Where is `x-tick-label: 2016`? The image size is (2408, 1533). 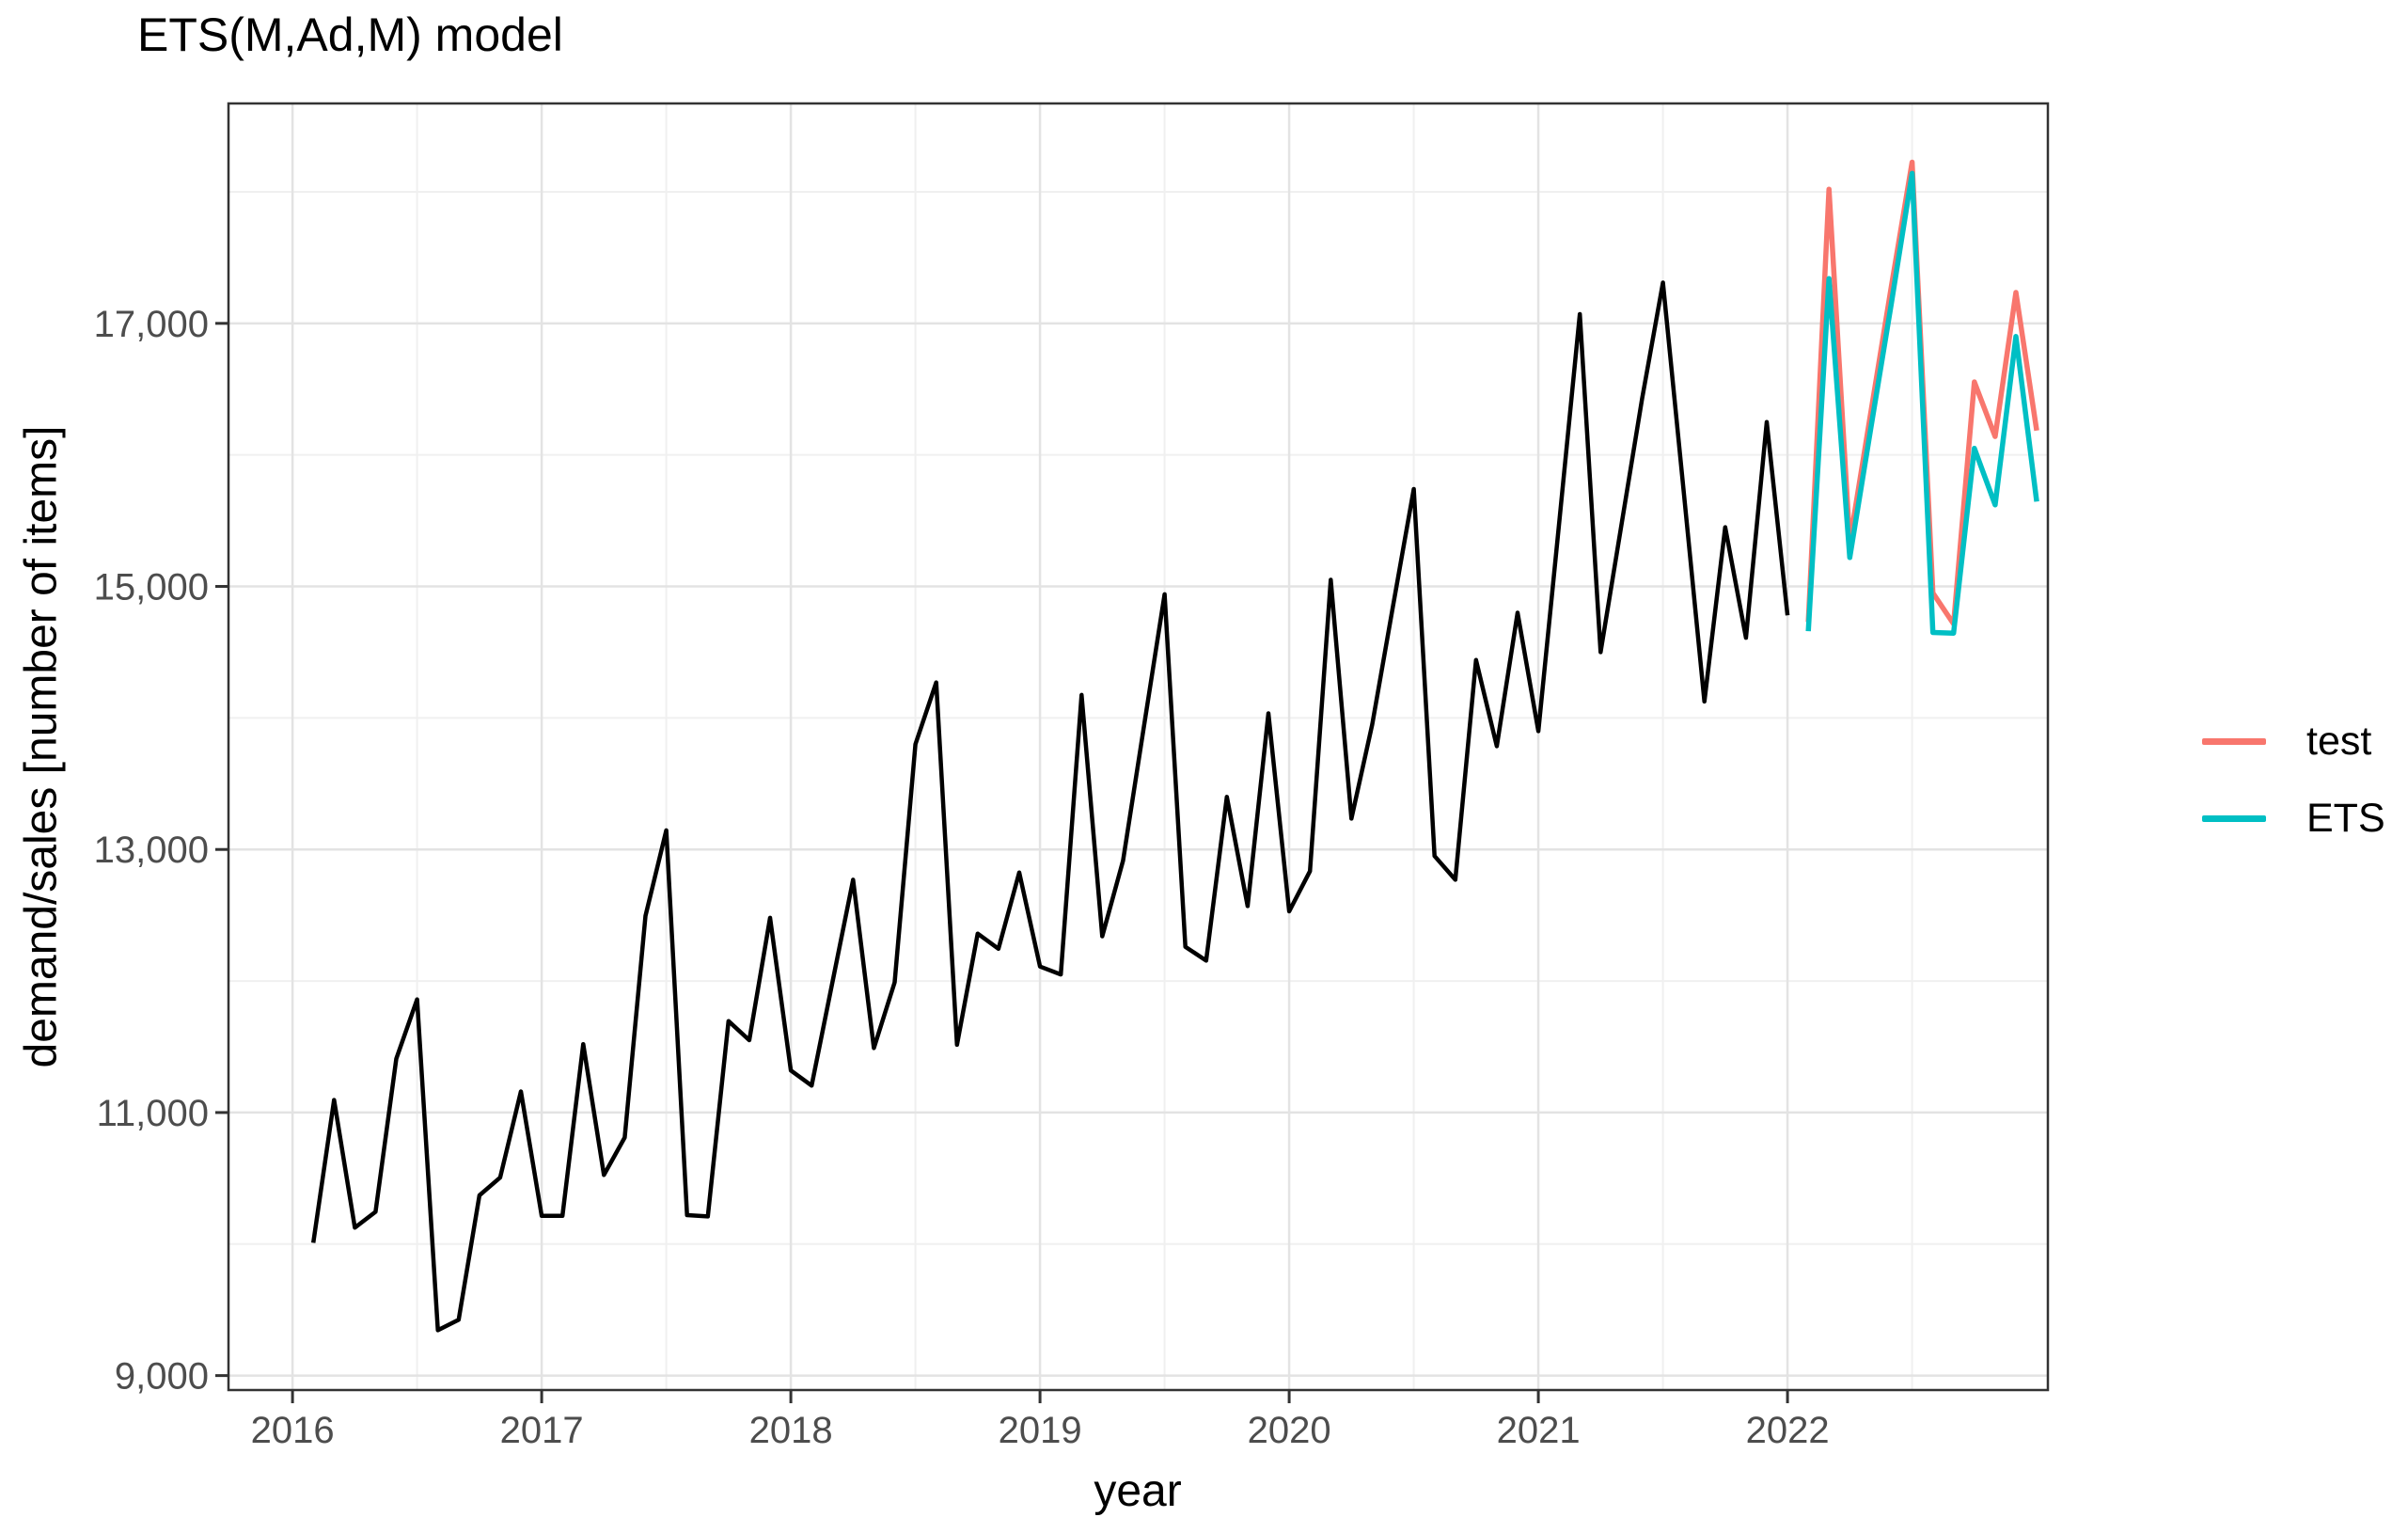
x-tick-label: 2016 is located at coordinates (293, 1430).